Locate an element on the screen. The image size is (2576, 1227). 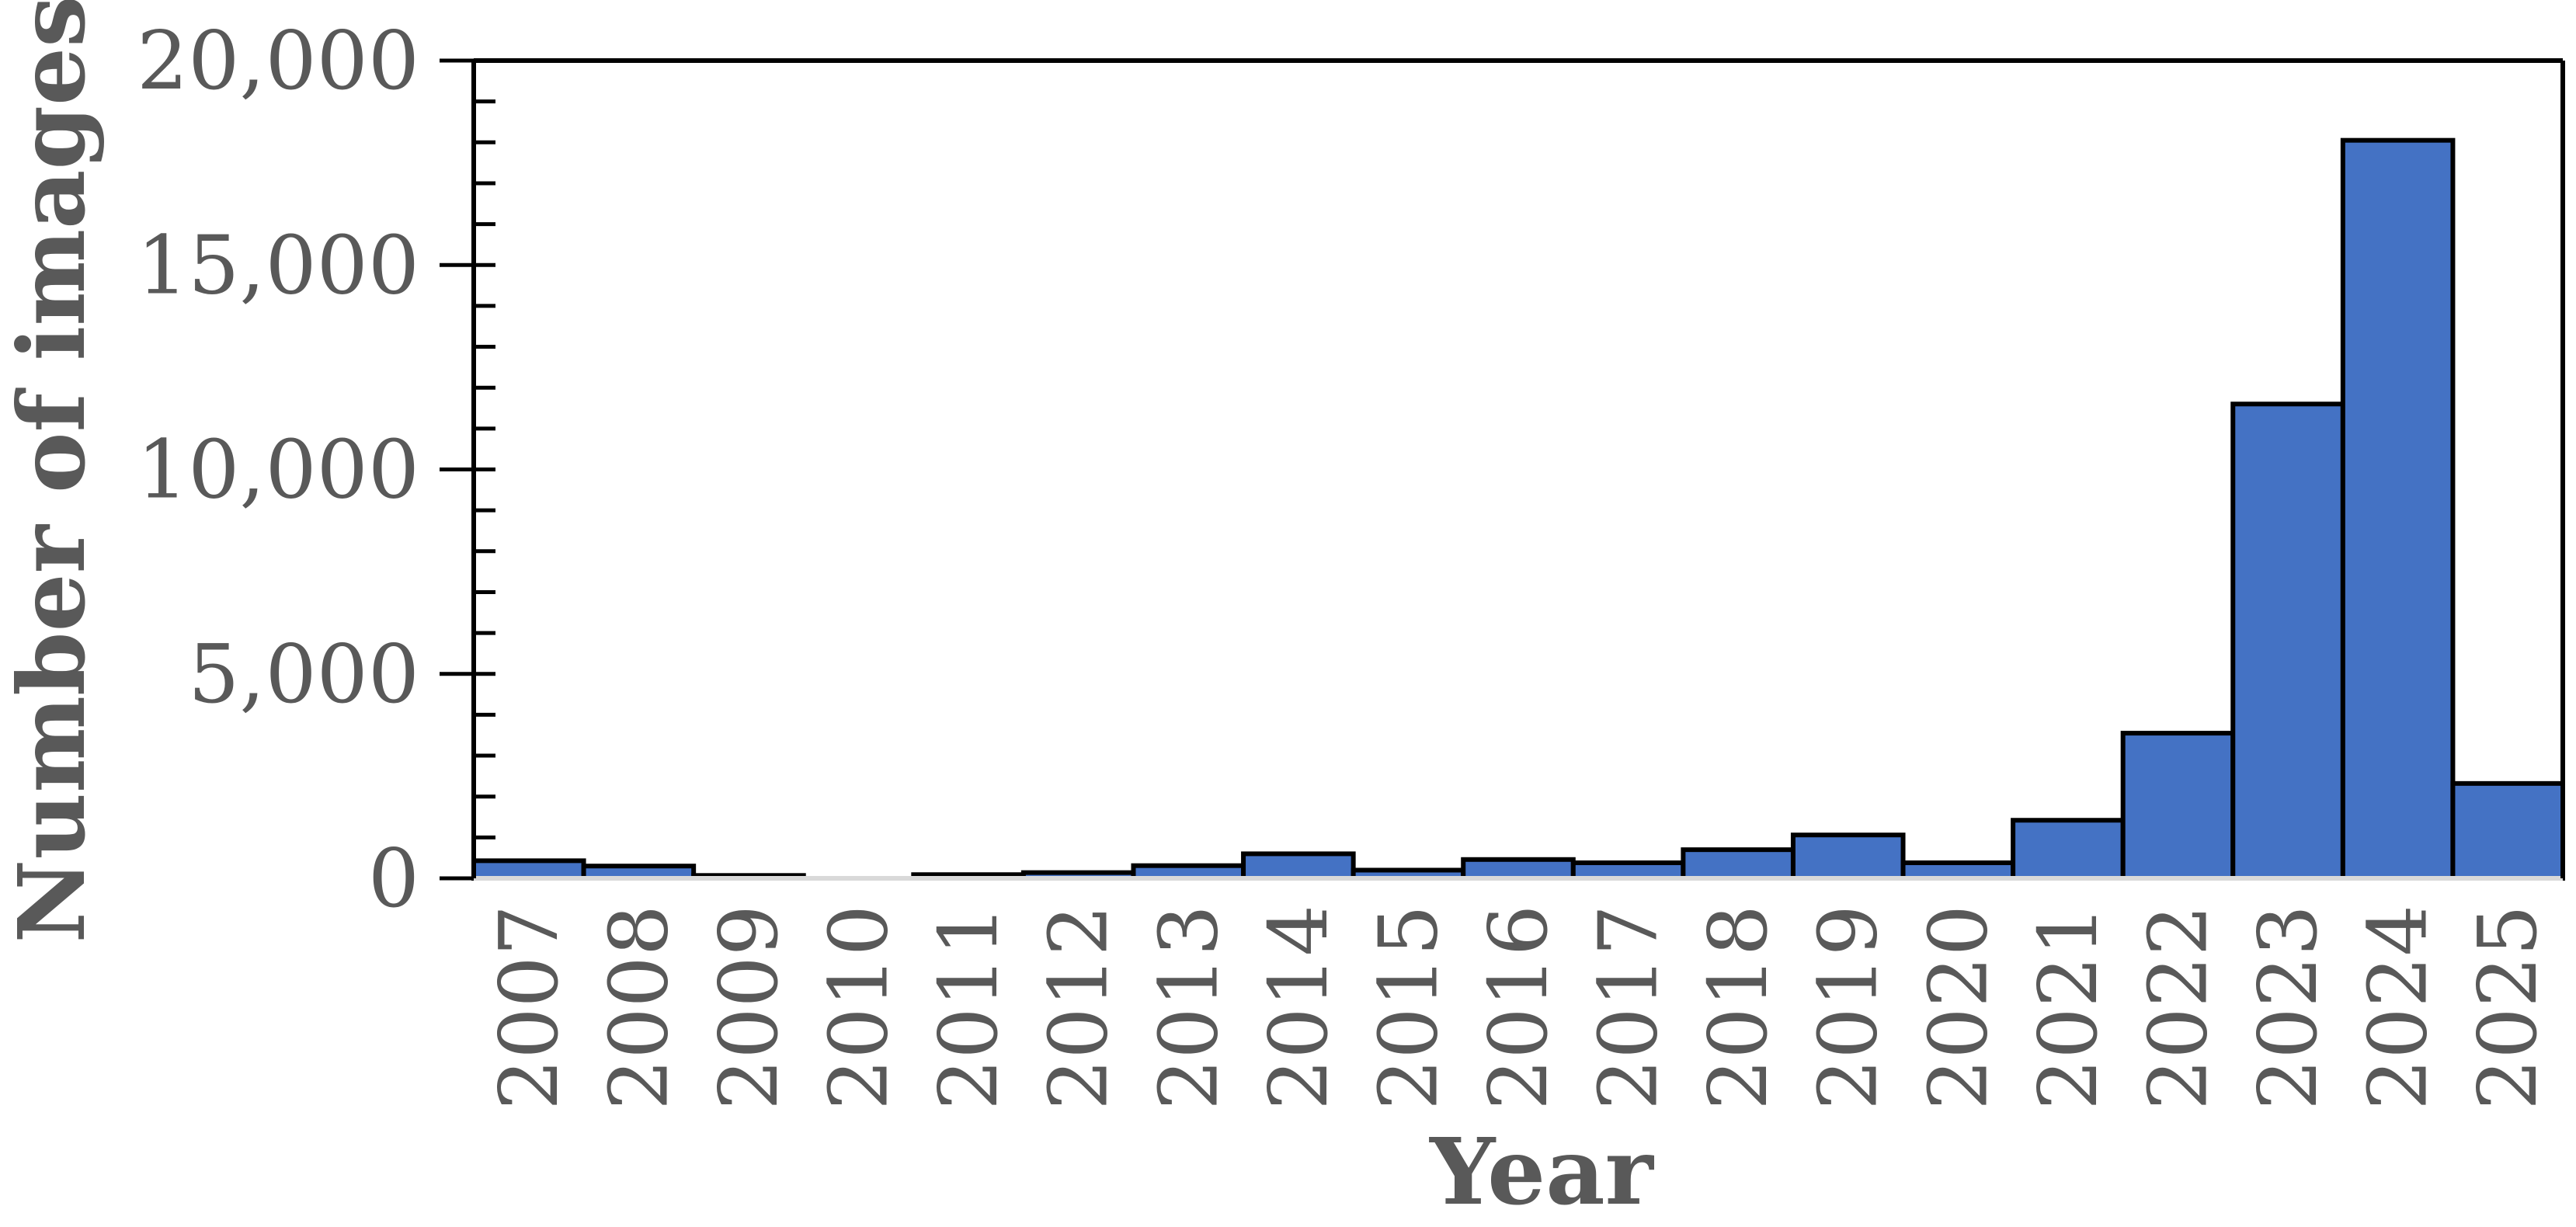
x-tick-label: 2008 is located at coordinates (638, 1008).